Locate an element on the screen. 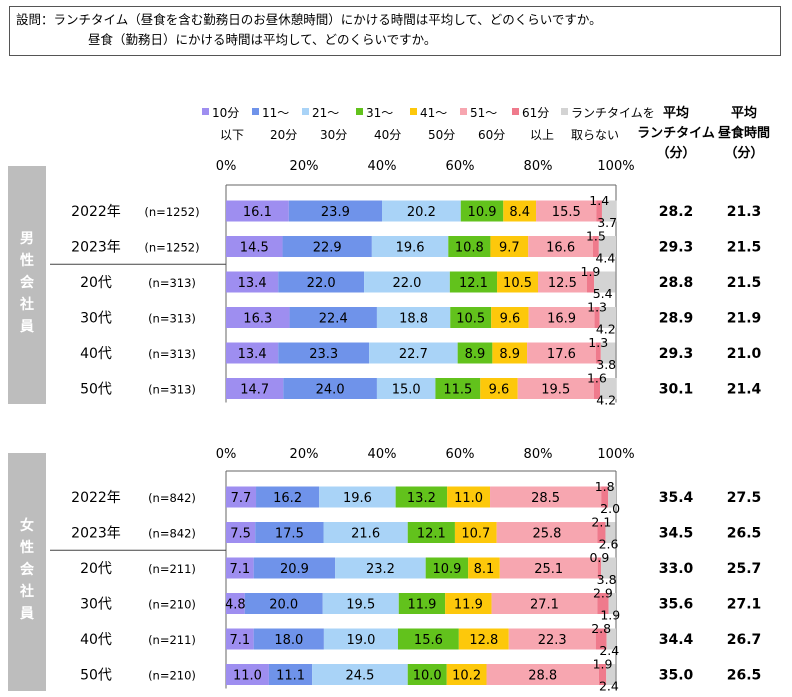 Image resolution: width=792 pixels, height=697 pixels. side-label-char: 女 is located at coordinates (27, 526).